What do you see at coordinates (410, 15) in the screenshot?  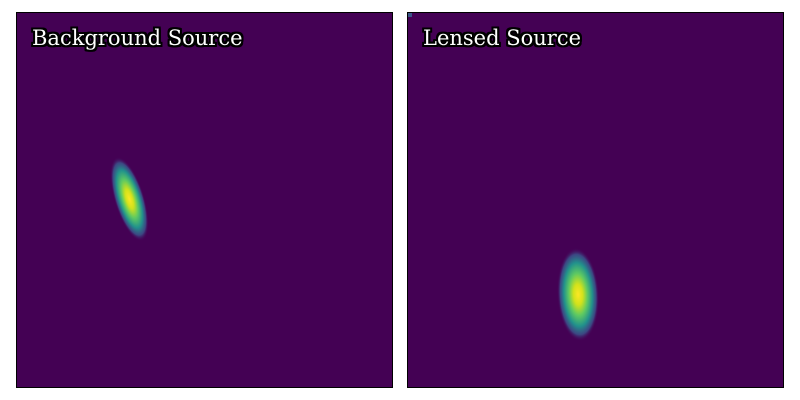 I see `corner-pixel` at bounding box center [410, 15].